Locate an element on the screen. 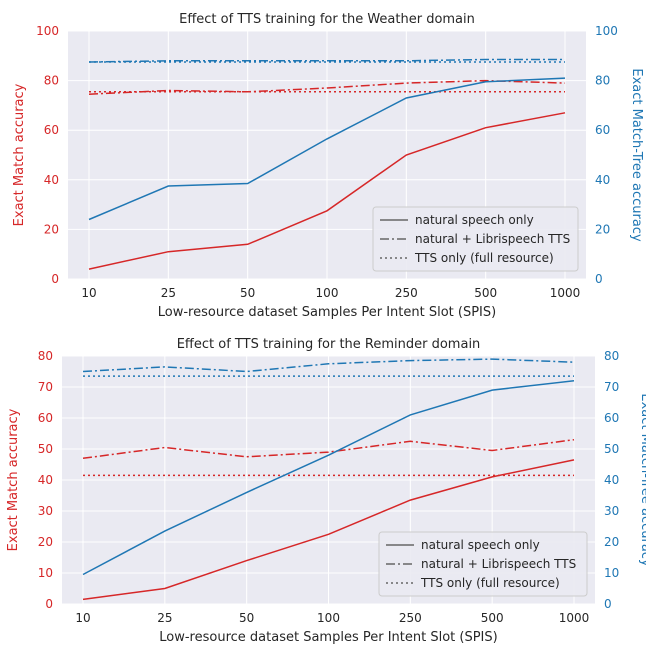 The height and width of the screenshot is (645, 646). y-tick-label-left: 100 is located at coordinates (47, 31).